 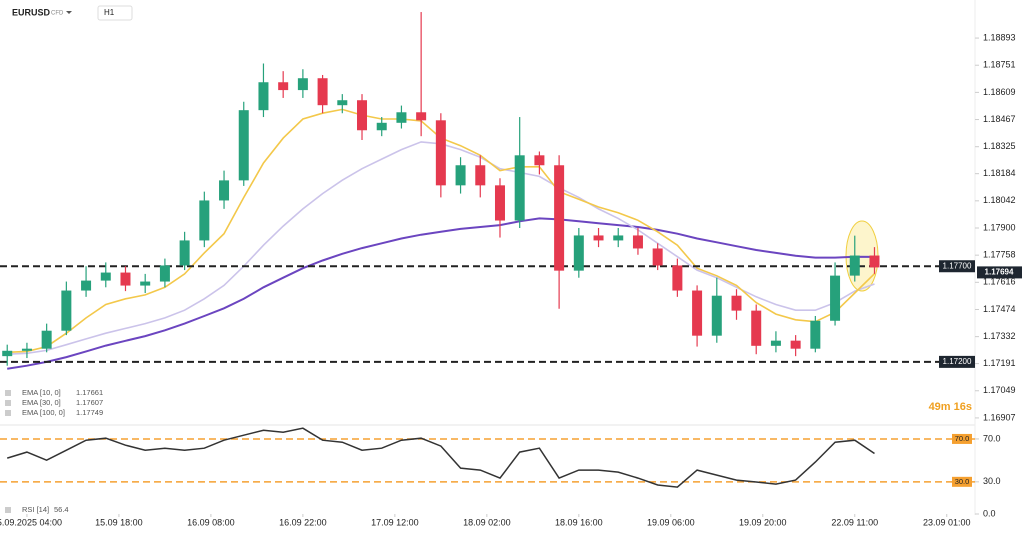 I want to click on x-tick-label: 22.09 11:00, so click(x=854, y=522).